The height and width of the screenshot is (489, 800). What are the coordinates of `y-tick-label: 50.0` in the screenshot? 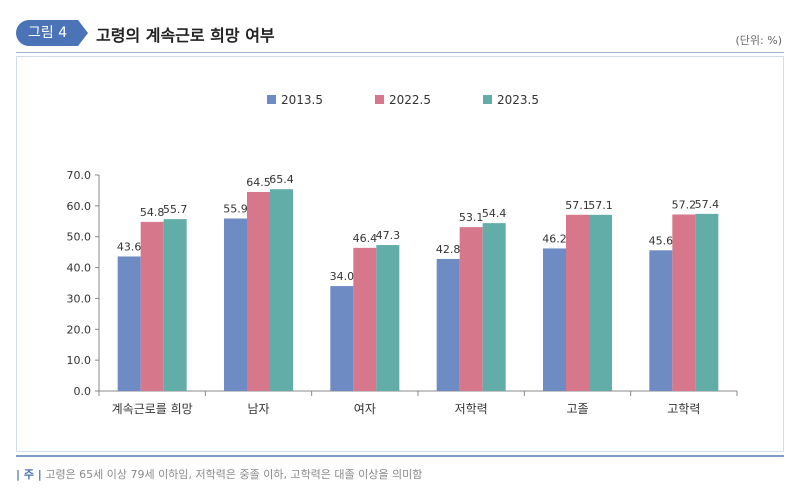 It's located at (79, 237).